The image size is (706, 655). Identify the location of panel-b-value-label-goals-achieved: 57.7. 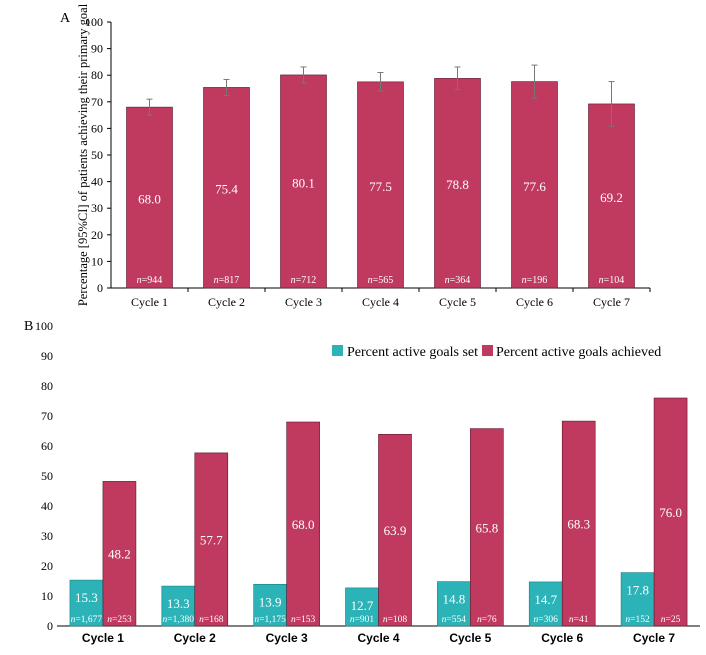
(211, 539).